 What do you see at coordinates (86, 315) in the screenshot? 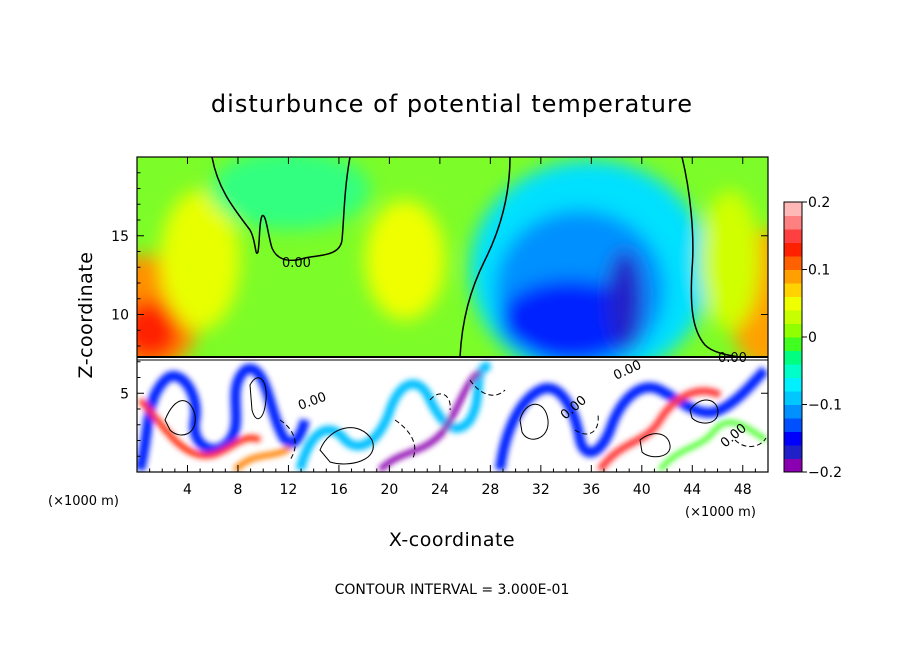
I see `y-axis-label: Z-coordinate` at bounding box center [86, 315].